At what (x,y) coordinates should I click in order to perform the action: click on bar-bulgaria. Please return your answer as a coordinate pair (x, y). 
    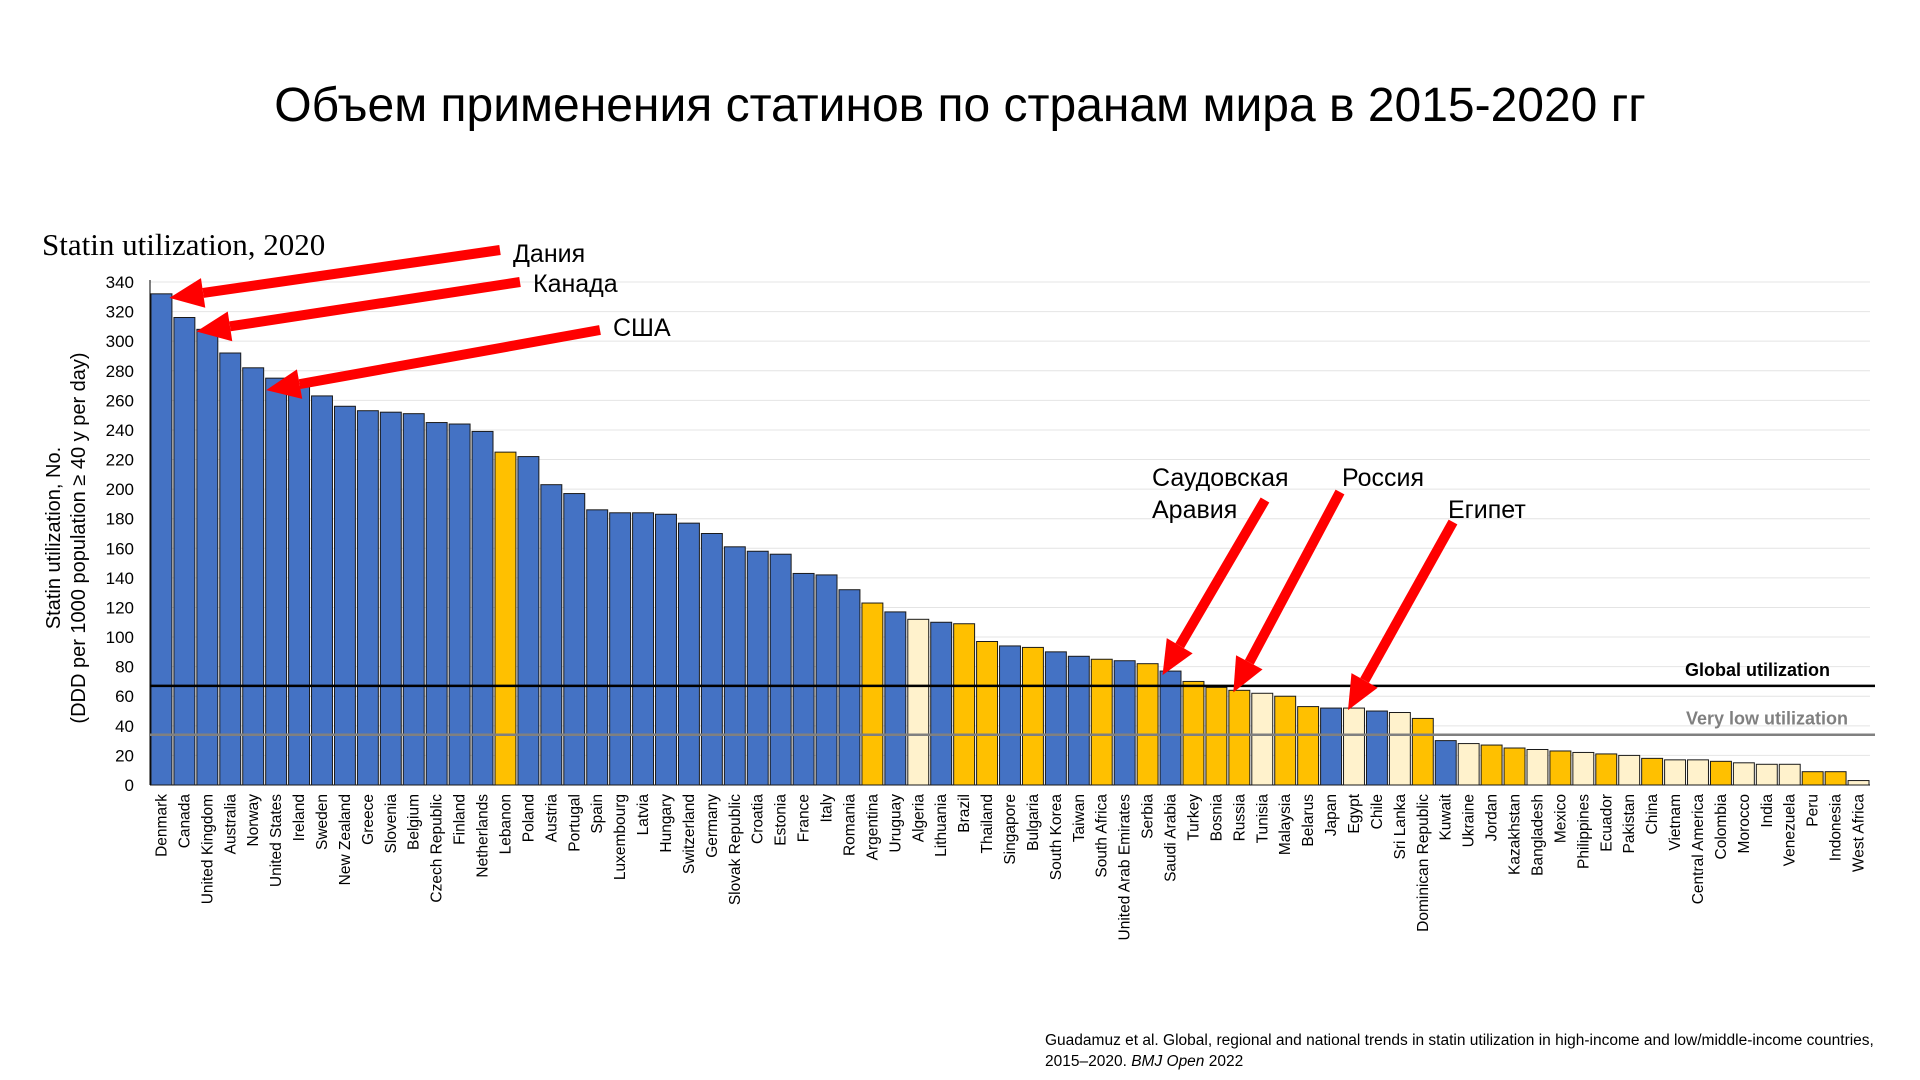
    Looking at the image, I should click on (1032, 716).